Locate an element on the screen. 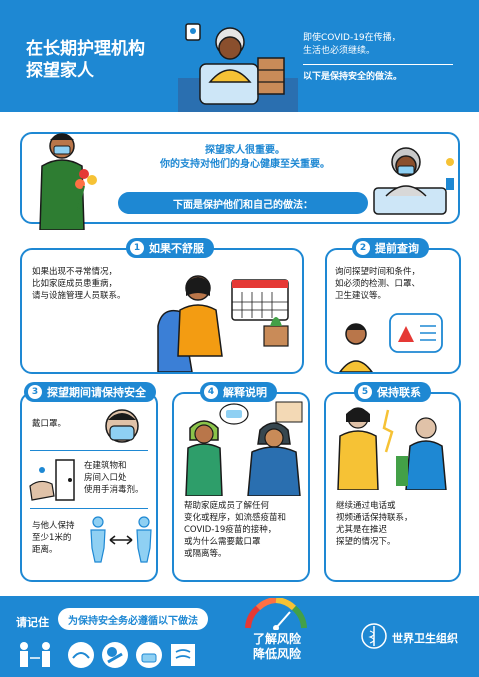  step-3-item-distance: 与他人保持 至少1米的 距离。 is located at coordinates (60, 538).